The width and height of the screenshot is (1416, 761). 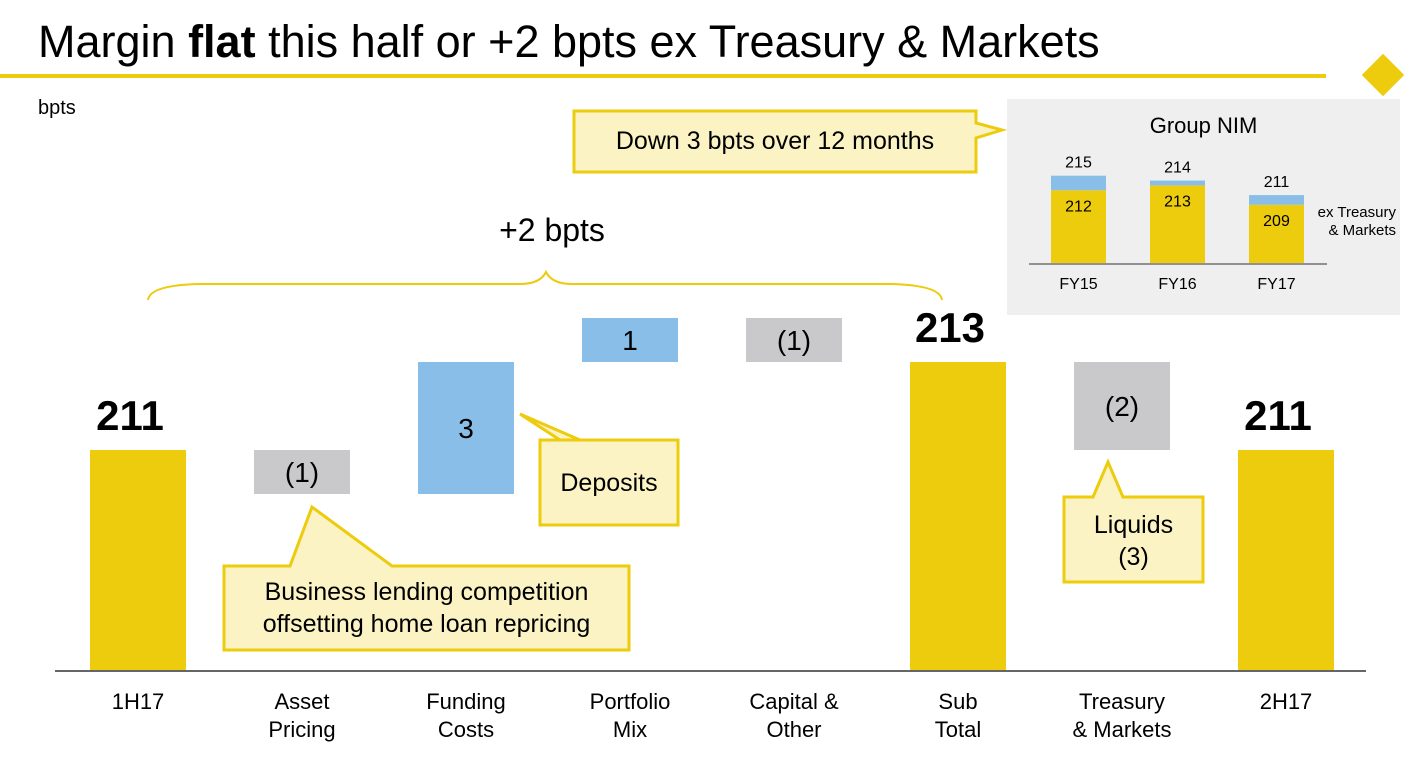 What do you see at coordinates (1203, 125) in the screenshot?
I see `group-nim-title: Group NIM` at bounding box center [1203, 125].